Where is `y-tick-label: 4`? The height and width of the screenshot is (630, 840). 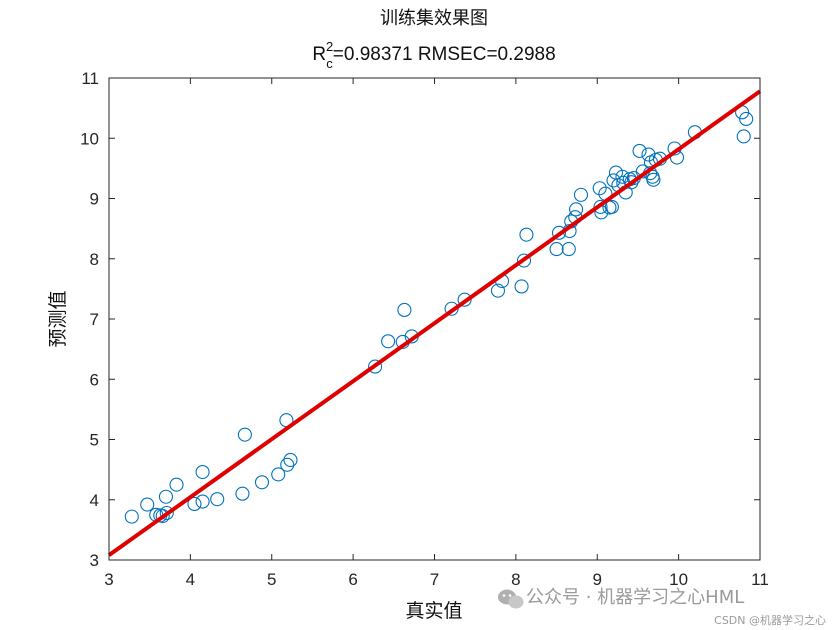
y-tick-label: 4 is located at coordinates (94, 500).